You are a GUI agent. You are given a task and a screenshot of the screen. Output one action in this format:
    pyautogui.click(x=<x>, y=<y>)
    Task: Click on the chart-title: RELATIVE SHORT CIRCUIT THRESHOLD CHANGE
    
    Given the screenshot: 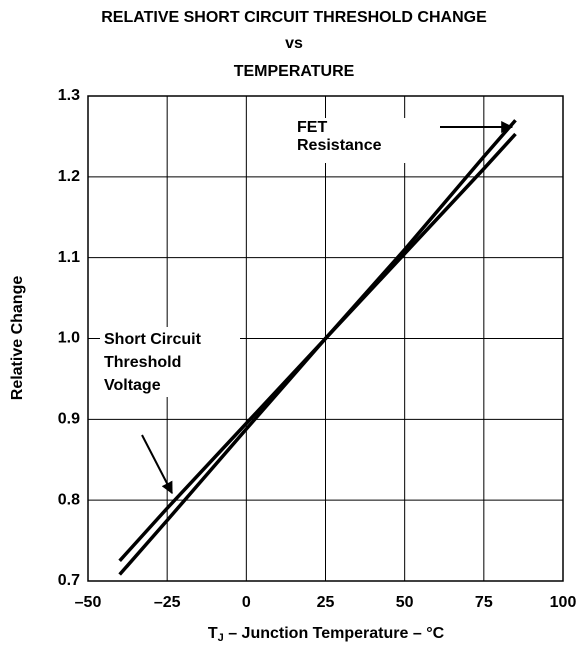 What is the action you would take?
    pyautogui.click(x=294, y=17)
    